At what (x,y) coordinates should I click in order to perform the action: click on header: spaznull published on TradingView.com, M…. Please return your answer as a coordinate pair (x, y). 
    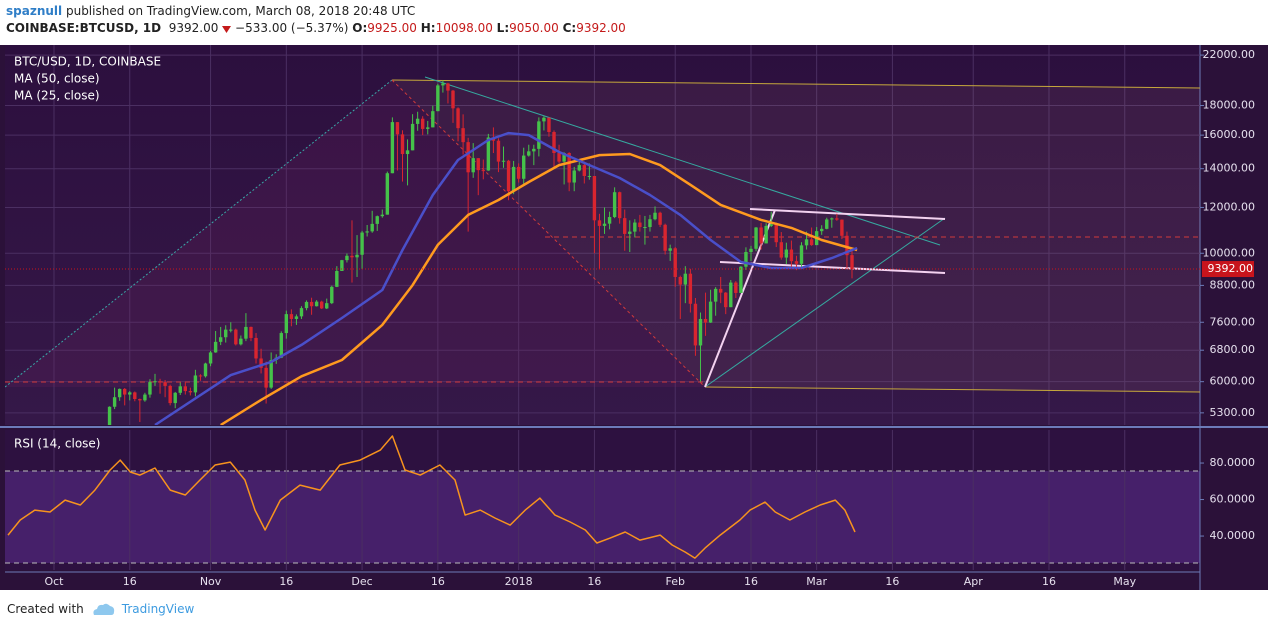
    Looking at the image, I should click on (316, 20).